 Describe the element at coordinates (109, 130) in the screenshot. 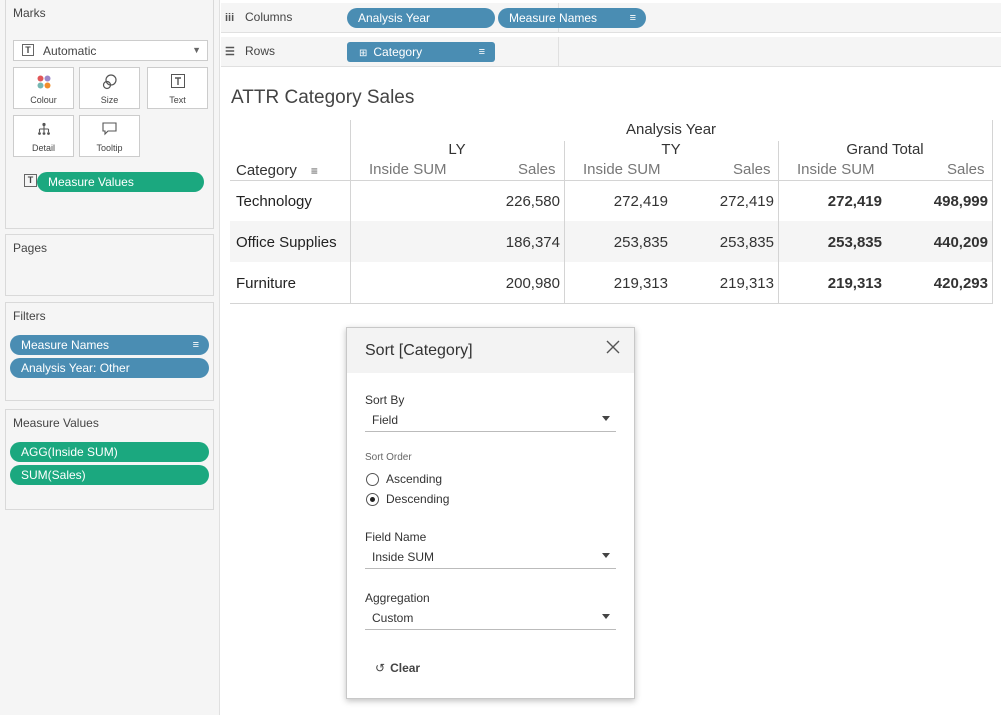

I see `tooltip-icon` at that location.